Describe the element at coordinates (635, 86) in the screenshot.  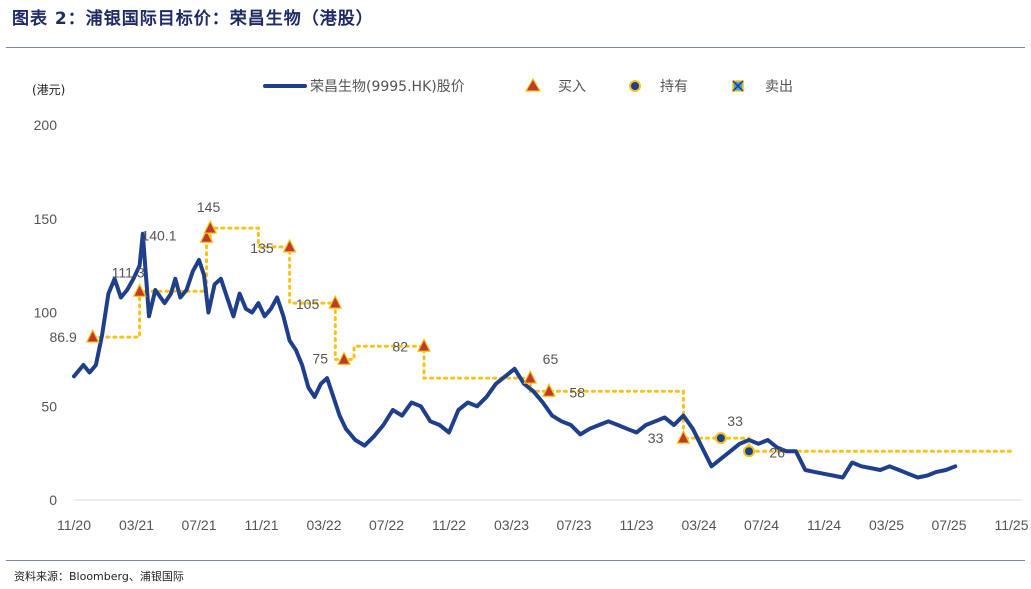
I see `legend-hold-marker` at that location.